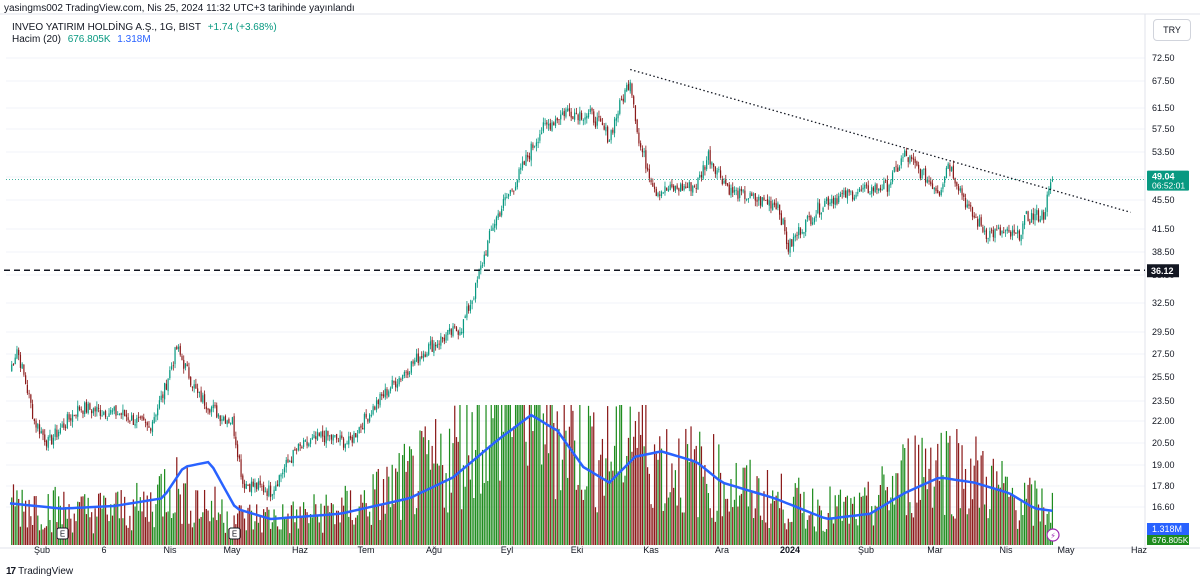 The image size is (1200, 583). Describe the element at coordinates (42, 550) in the screenshot. I see `time-tick-label: Şub` at that location.